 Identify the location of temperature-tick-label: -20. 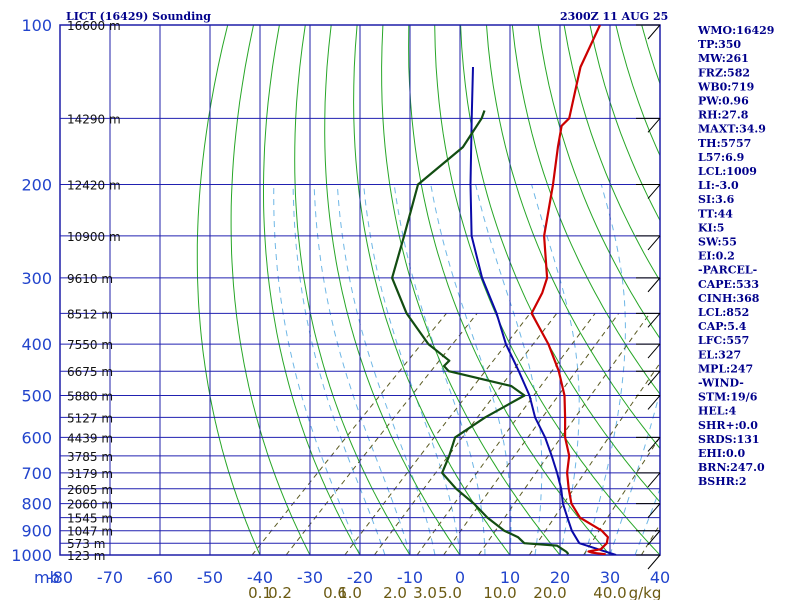
(360, 577).